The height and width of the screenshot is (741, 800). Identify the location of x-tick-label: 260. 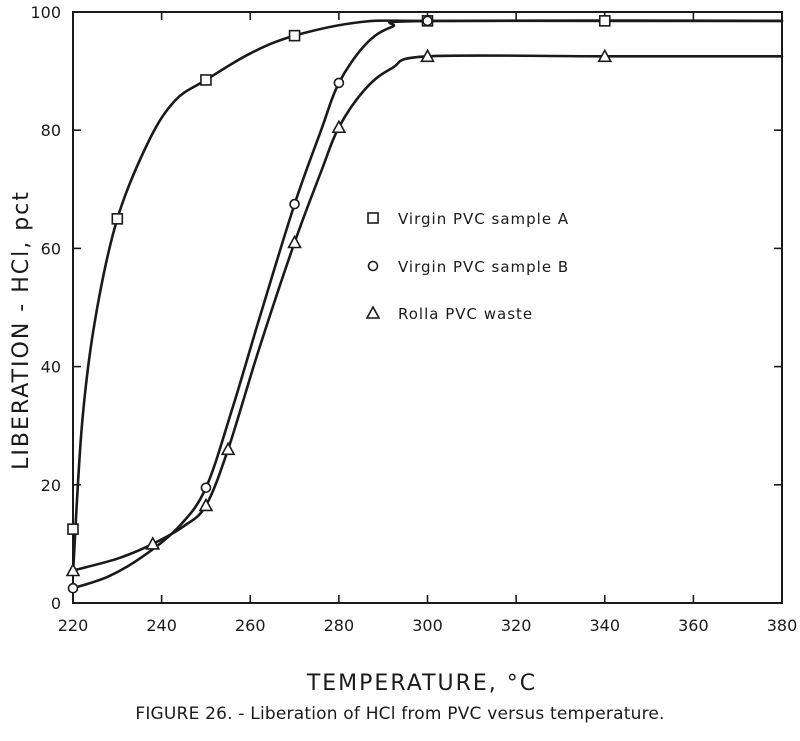
(250, 625).